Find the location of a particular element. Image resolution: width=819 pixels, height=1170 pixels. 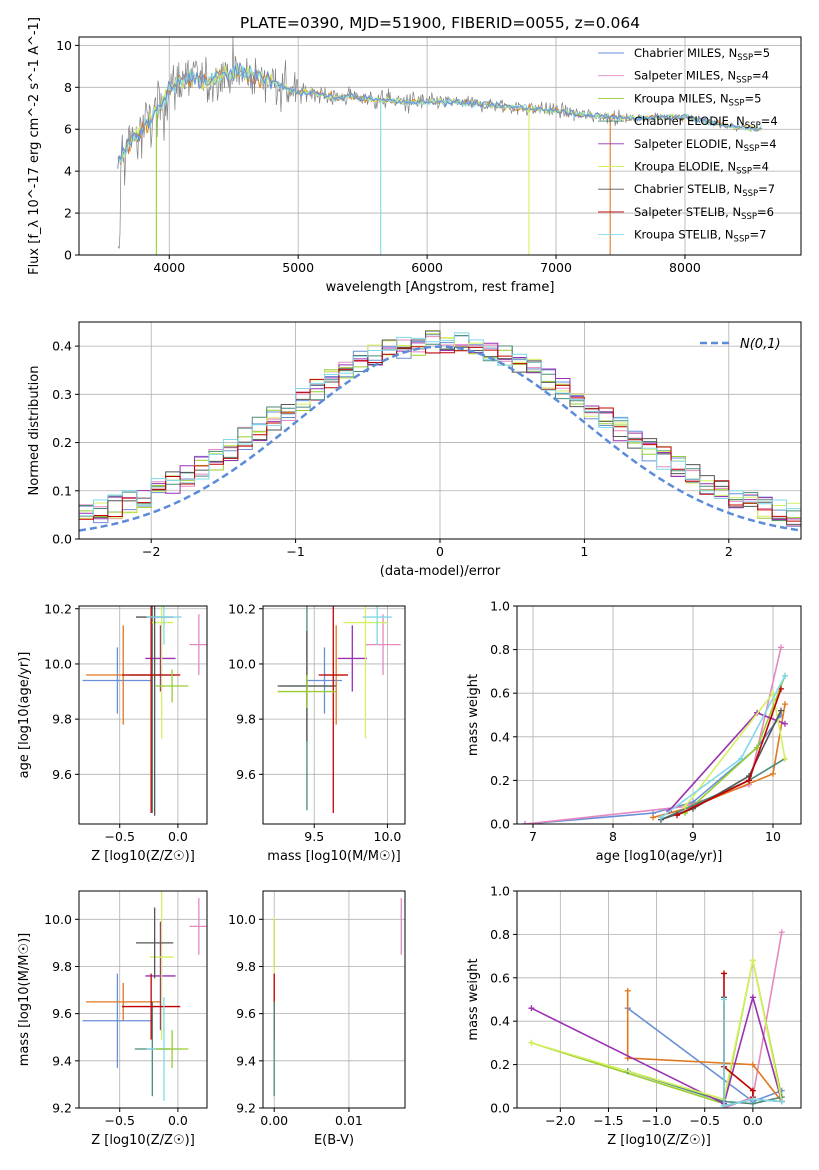

x-tick-label: −2.0 is located at coordinates (560, 1120).